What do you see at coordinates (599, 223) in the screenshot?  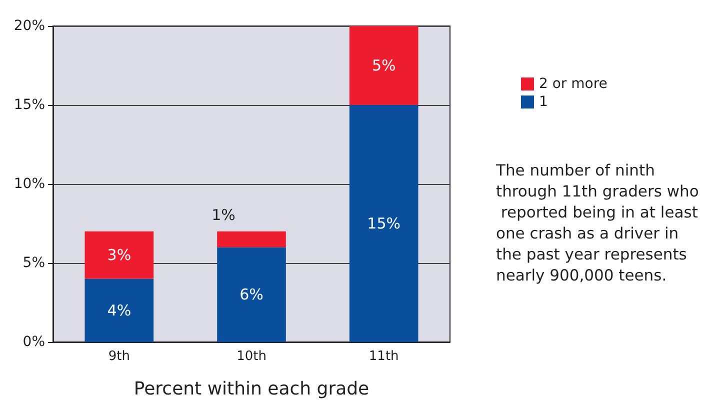 I see `text: The number of ninth through 11th graders who reported being in at least one crash as a driver in the past year represents nearly 900,000 teens.` at bounding box center [599, 223].